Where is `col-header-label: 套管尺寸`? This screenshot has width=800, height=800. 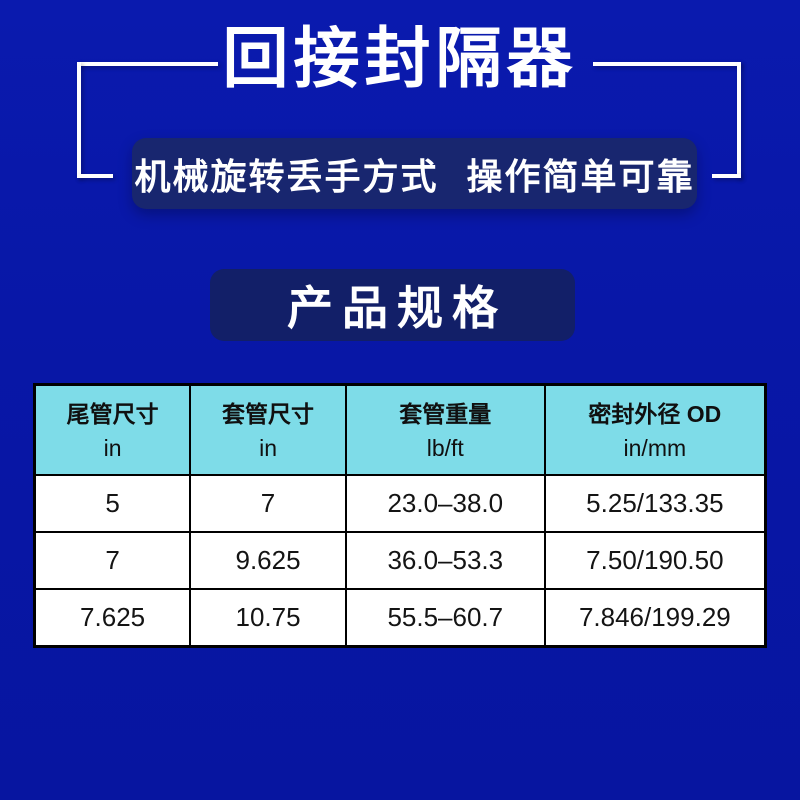
col-header-label: 套管尺寸 is located at coordinates (268, 414).